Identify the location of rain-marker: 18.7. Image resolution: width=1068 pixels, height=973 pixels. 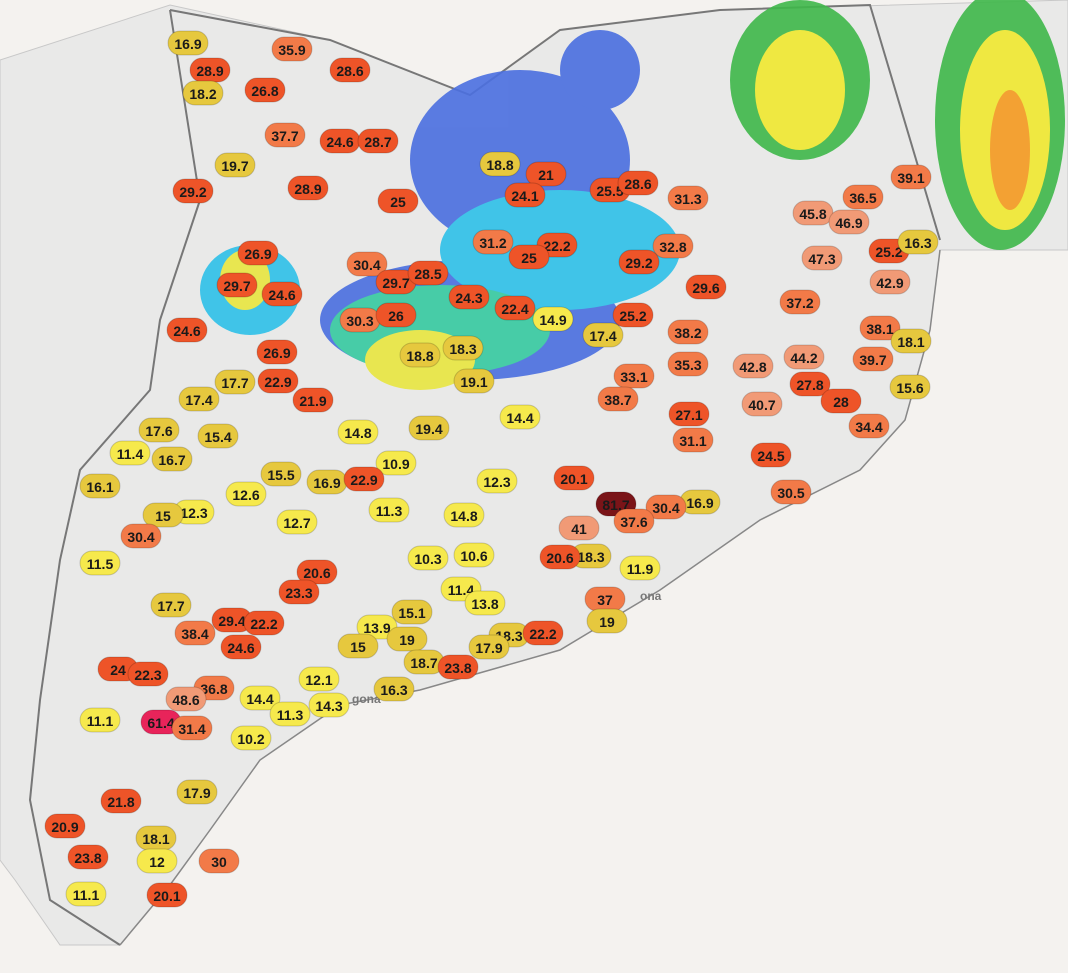
(424, 662).